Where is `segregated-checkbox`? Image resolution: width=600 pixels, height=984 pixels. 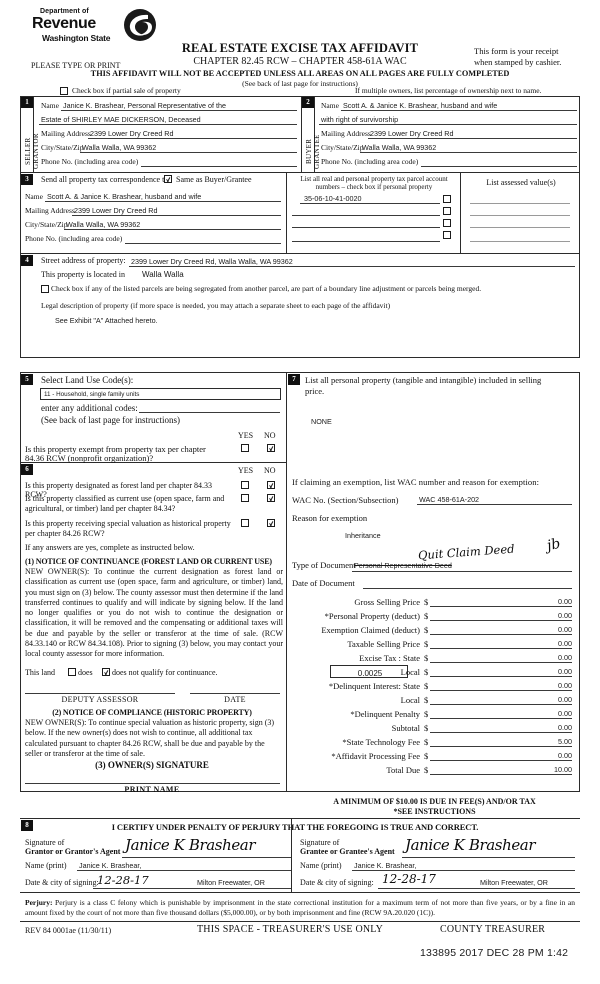
segregated-checkbox is located at coordinates (45, 289).